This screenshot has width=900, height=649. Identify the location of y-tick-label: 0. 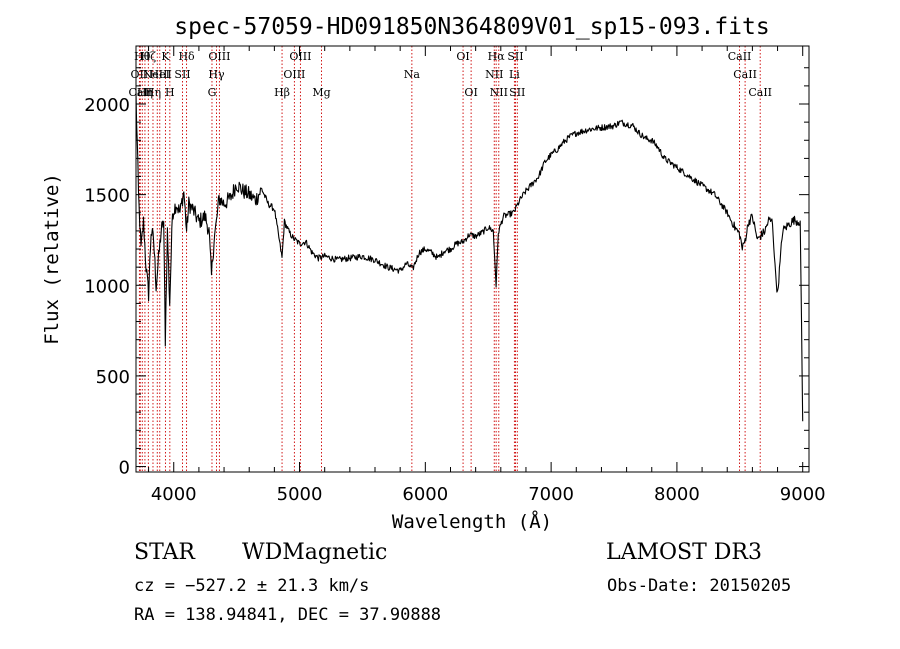
(124, 468).